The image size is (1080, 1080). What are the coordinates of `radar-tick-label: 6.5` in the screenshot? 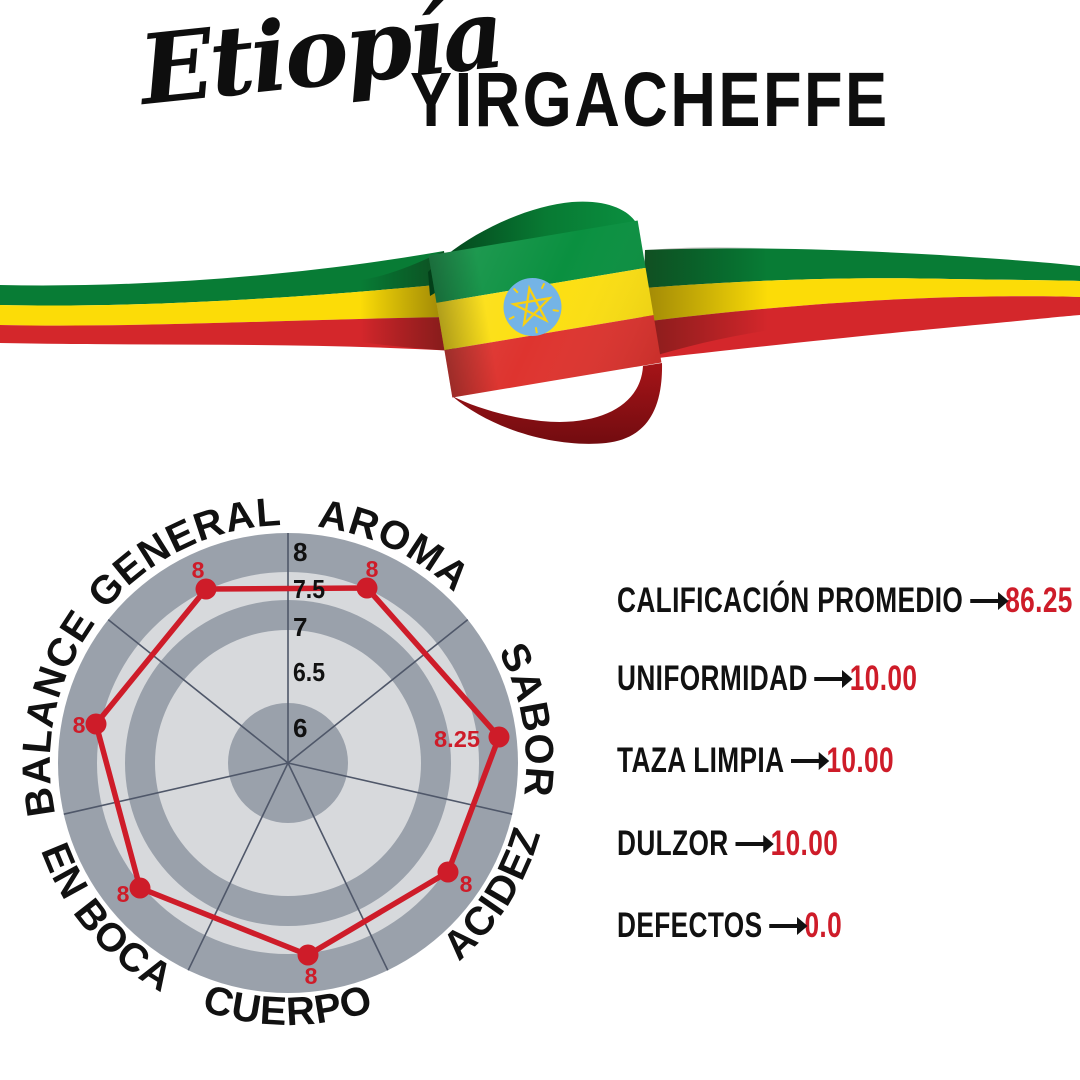 It's located at (309, 672).